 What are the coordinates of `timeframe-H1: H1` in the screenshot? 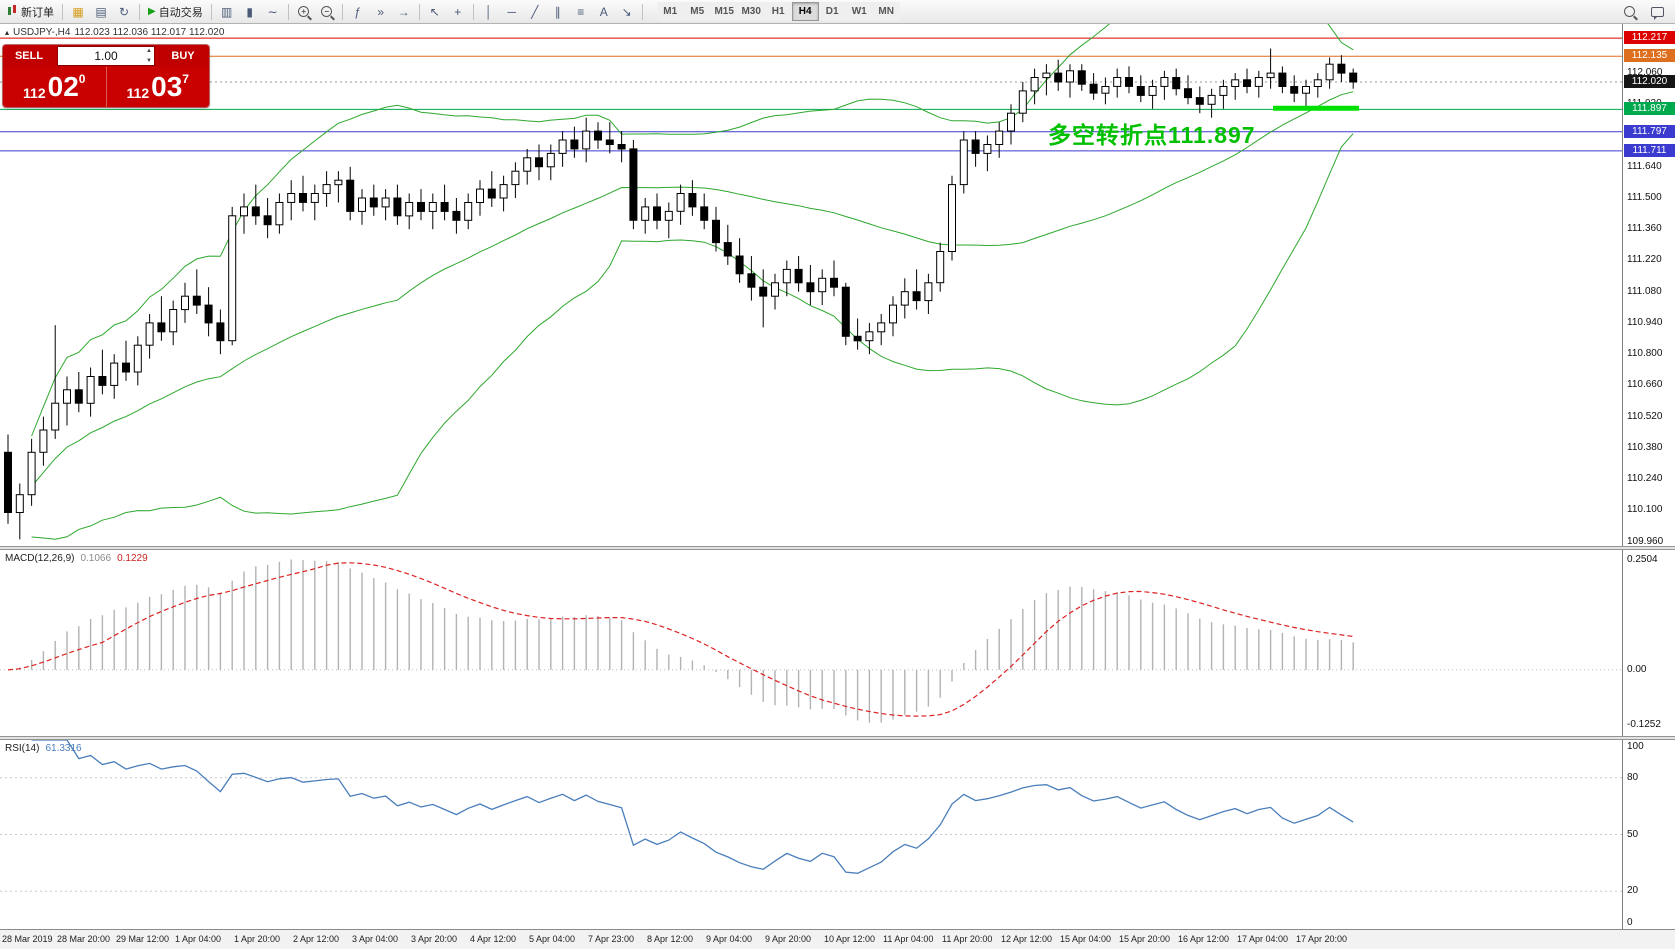 It's located at (778, 11).